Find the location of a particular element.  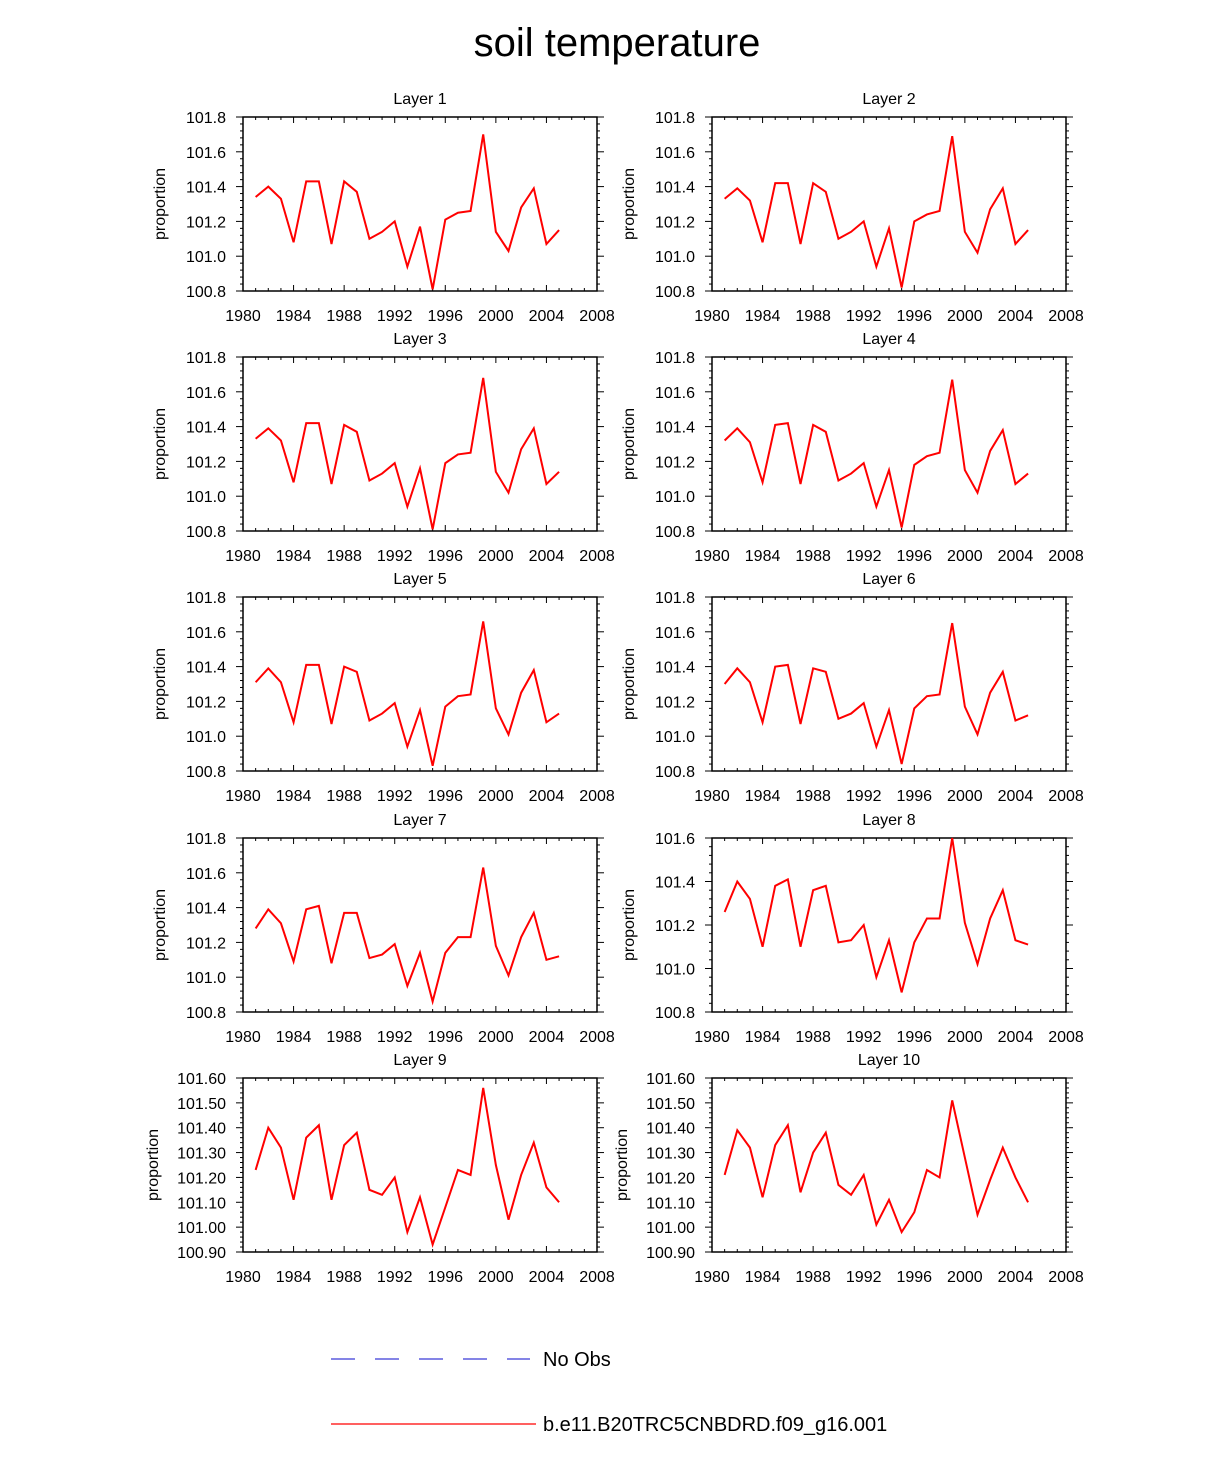

panel-title: Layer 7 is located at coordinates (419, 820).